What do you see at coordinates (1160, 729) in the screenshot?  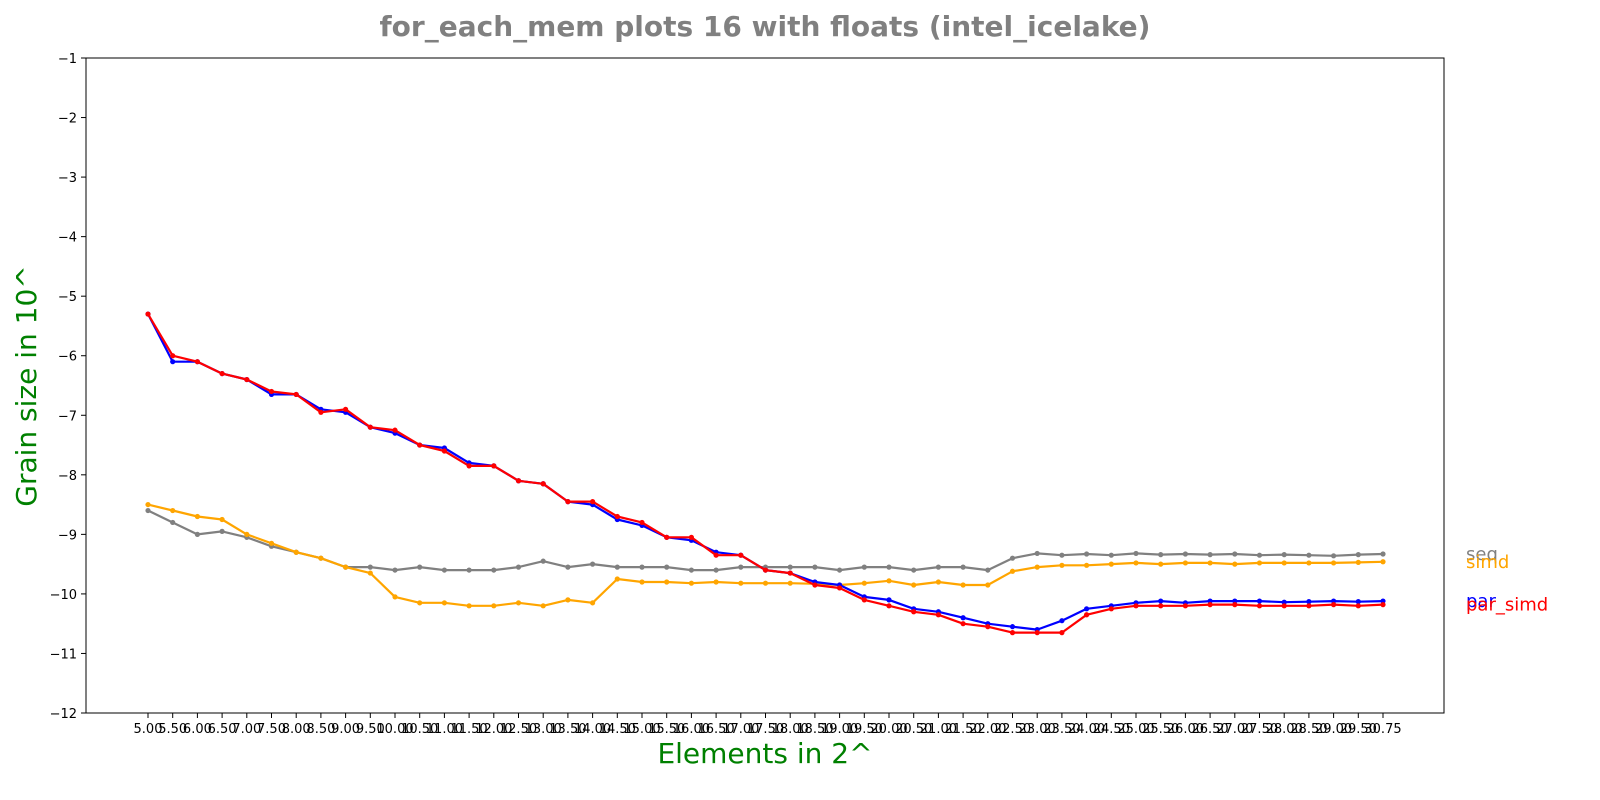 I see `x-tick-label: 25.50` at bounding box center [1160, 729].